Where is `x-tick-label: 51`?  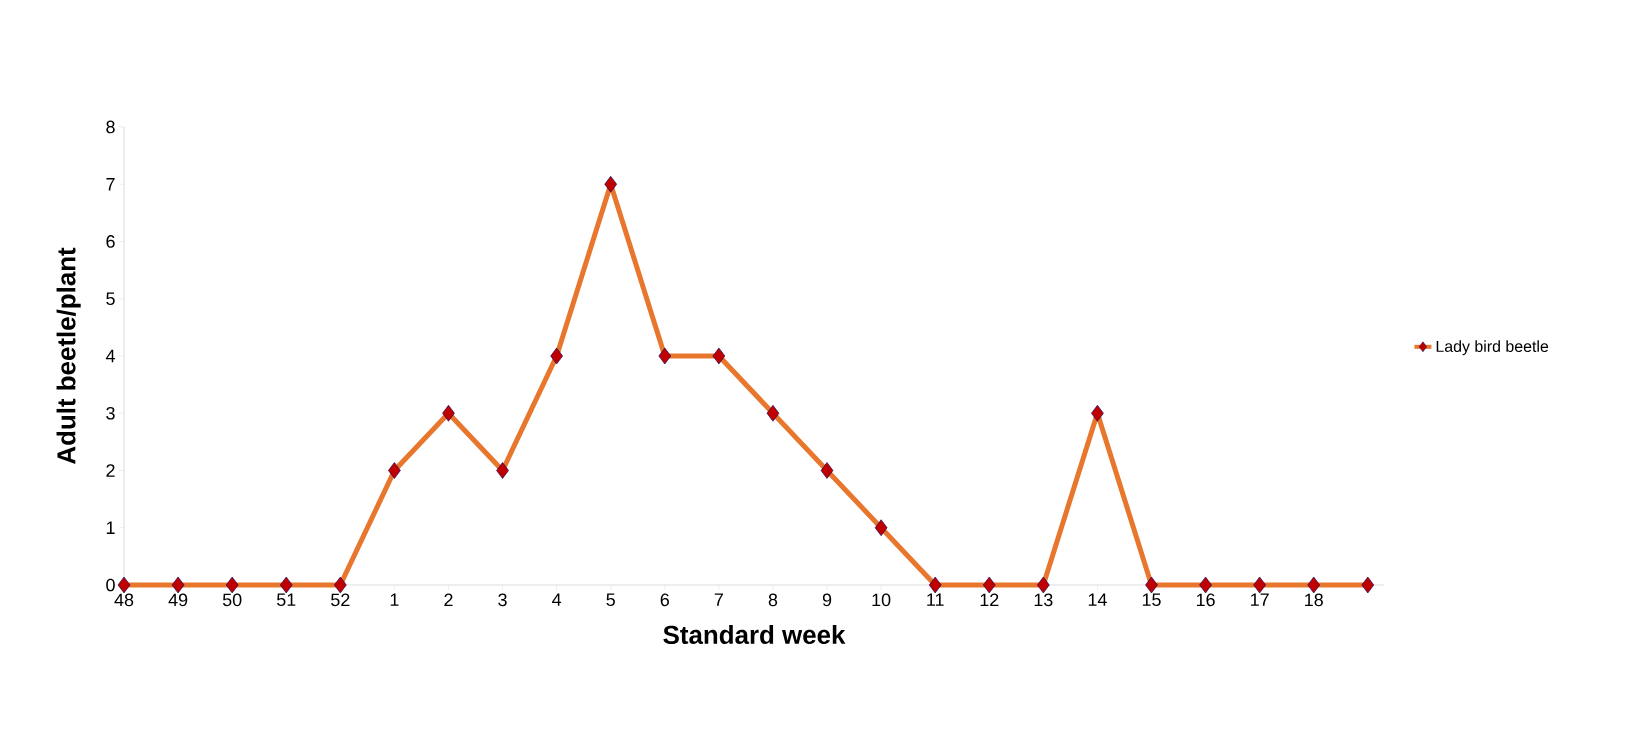 x-tick-label: 51 is located at coordinates (286, 600).